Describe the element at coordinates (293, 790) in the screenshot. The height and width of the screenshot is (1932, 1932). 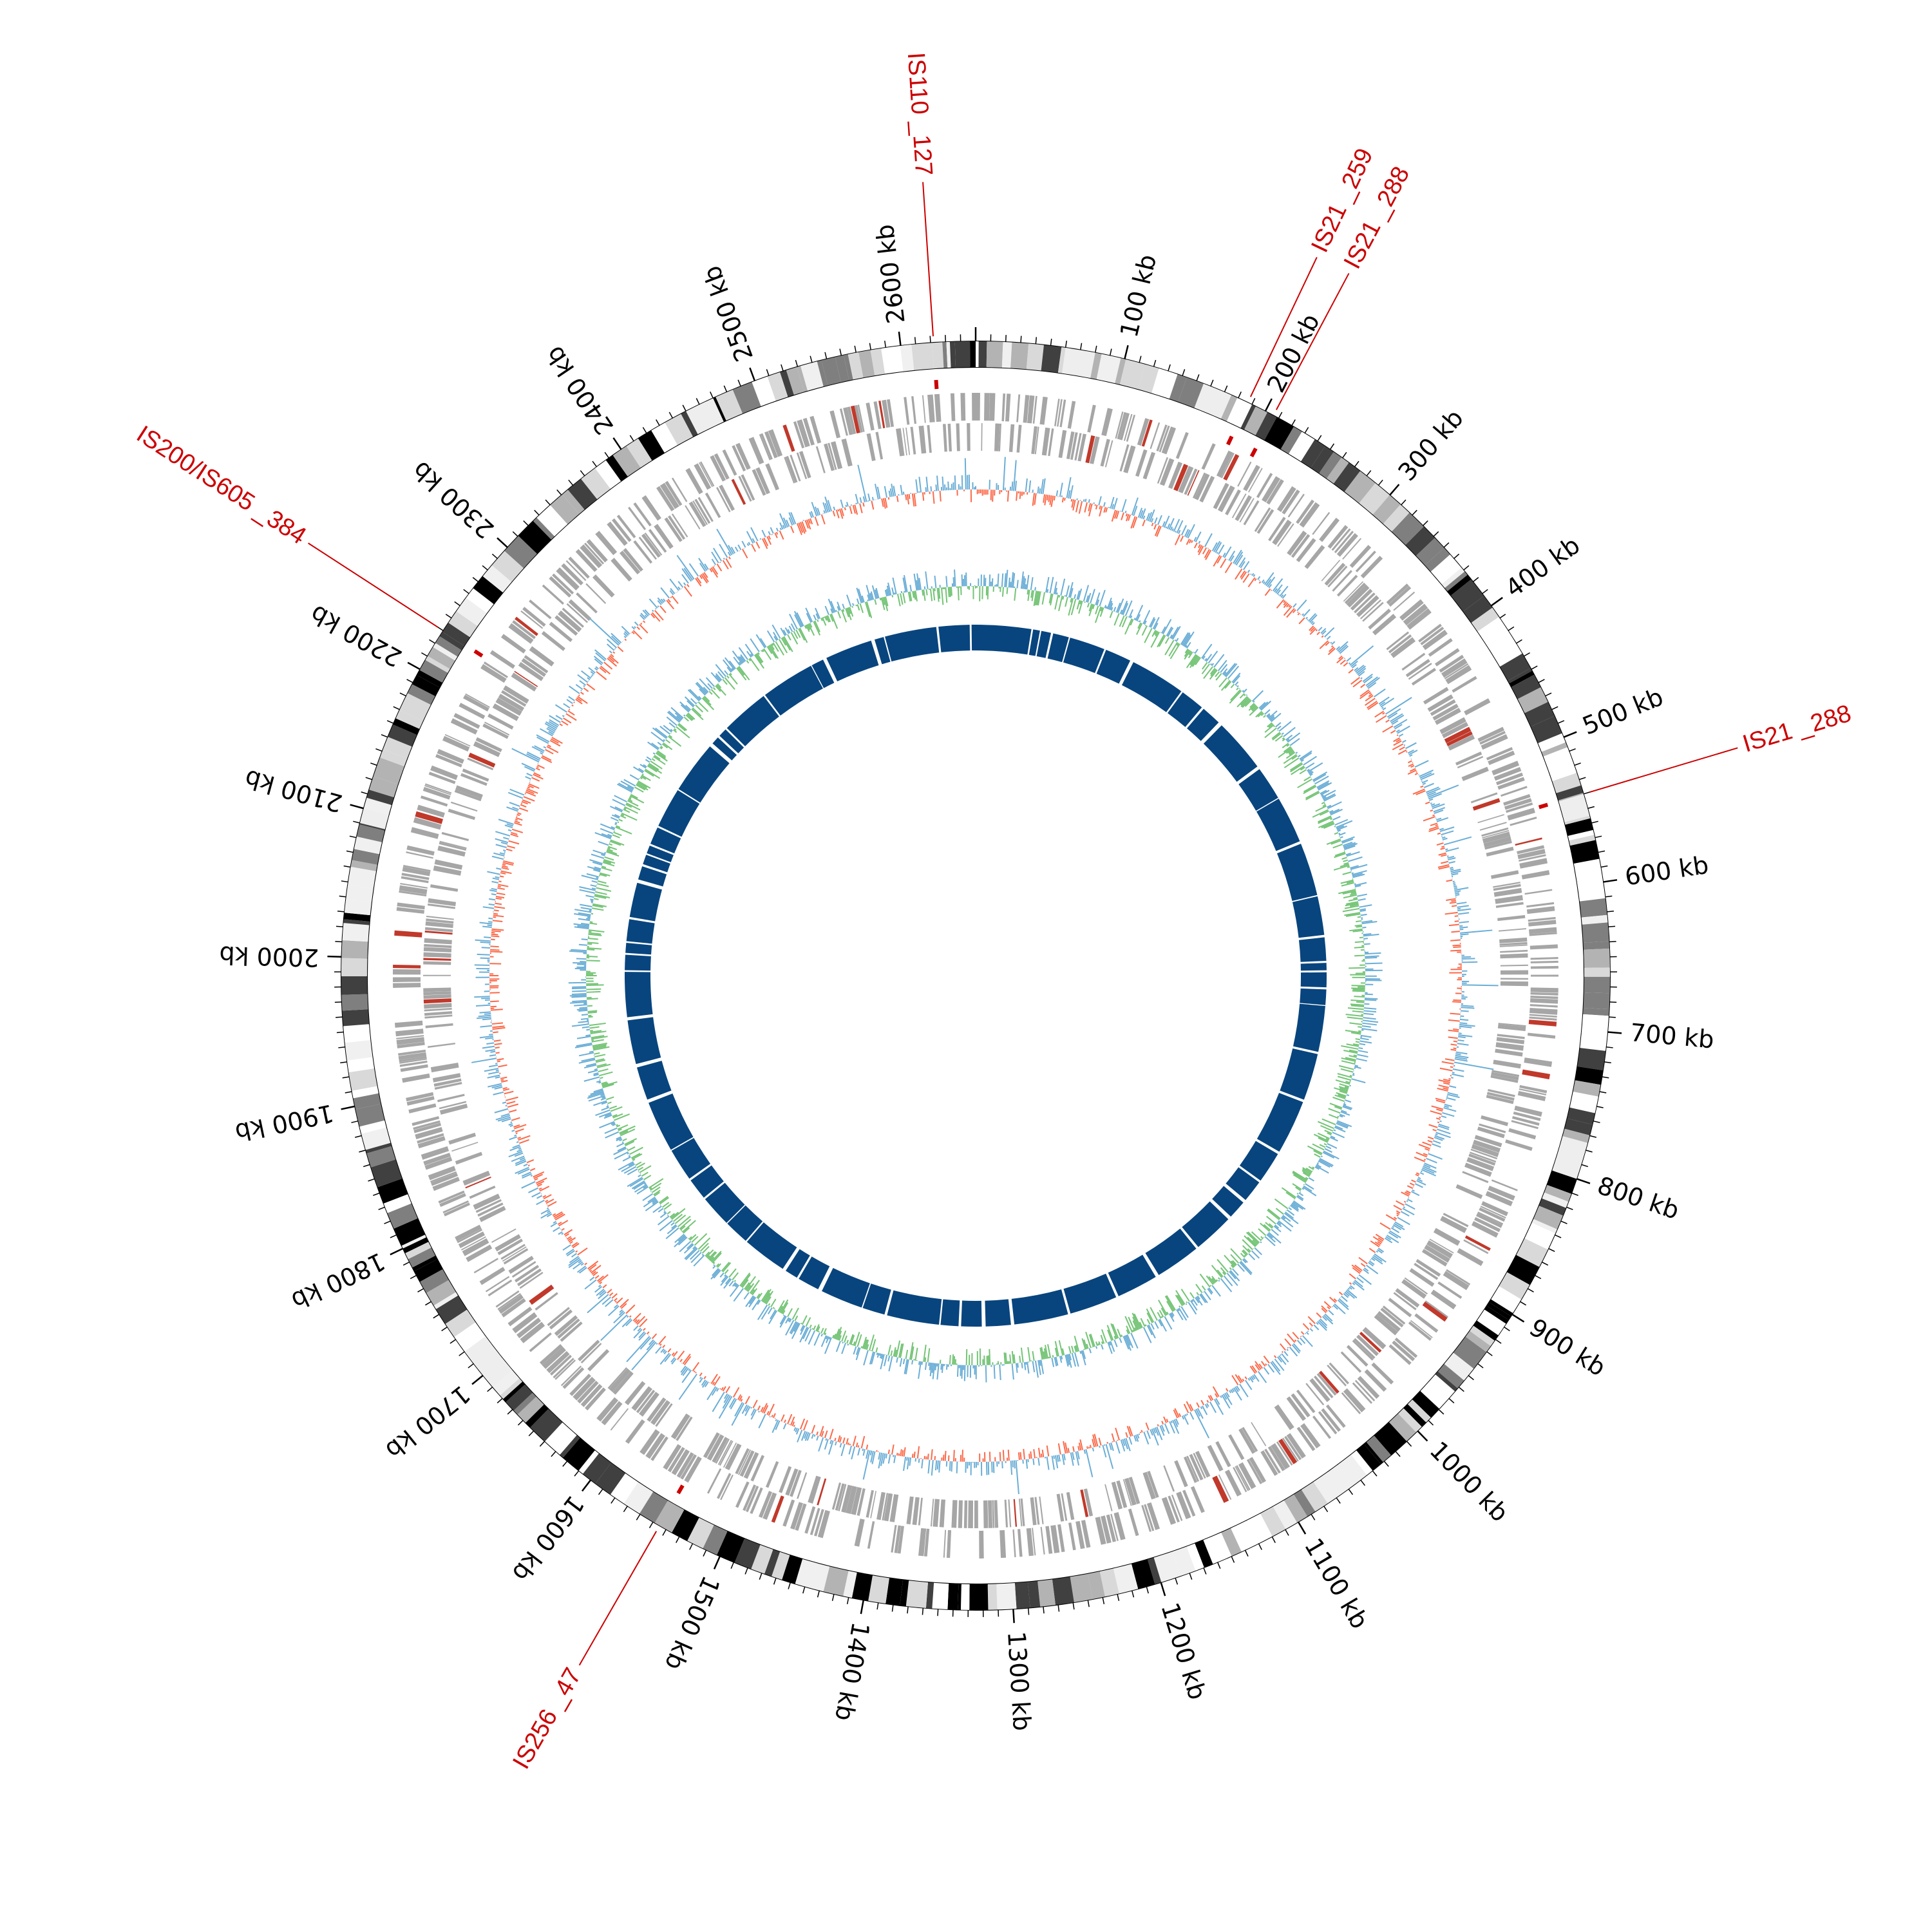
I see `tick-label: 2100 kb` at that location.